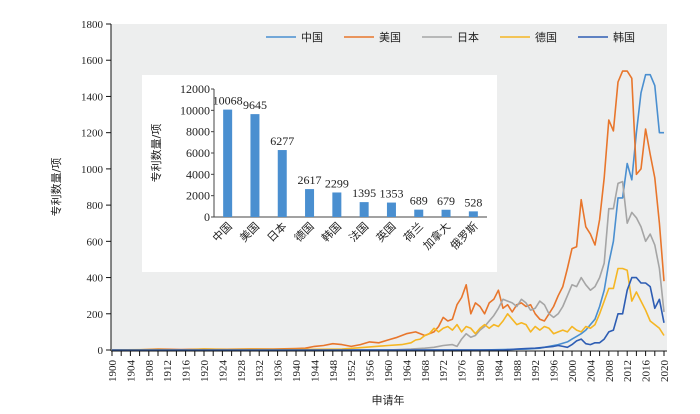  What do you see at coordinates (156, 153) in the screenshot?
I see `inset-y-axis-title: 专利数量/项` at bounding box center [156, 153].